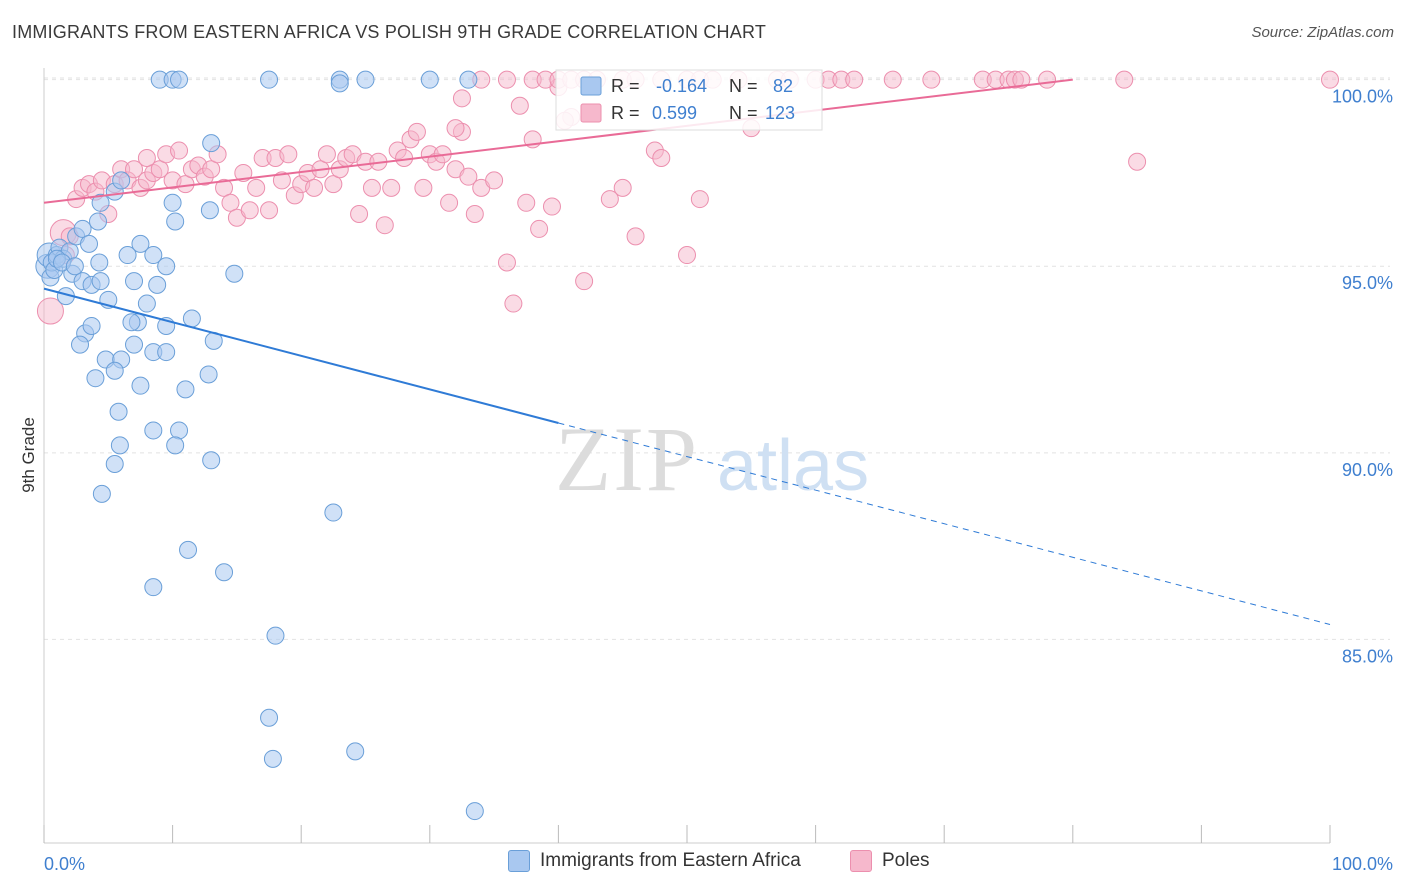 Image resolution: width=1406 pixels, height=892 pixels. I want to click on stats-r-label-2: R =, so click(625, 113).